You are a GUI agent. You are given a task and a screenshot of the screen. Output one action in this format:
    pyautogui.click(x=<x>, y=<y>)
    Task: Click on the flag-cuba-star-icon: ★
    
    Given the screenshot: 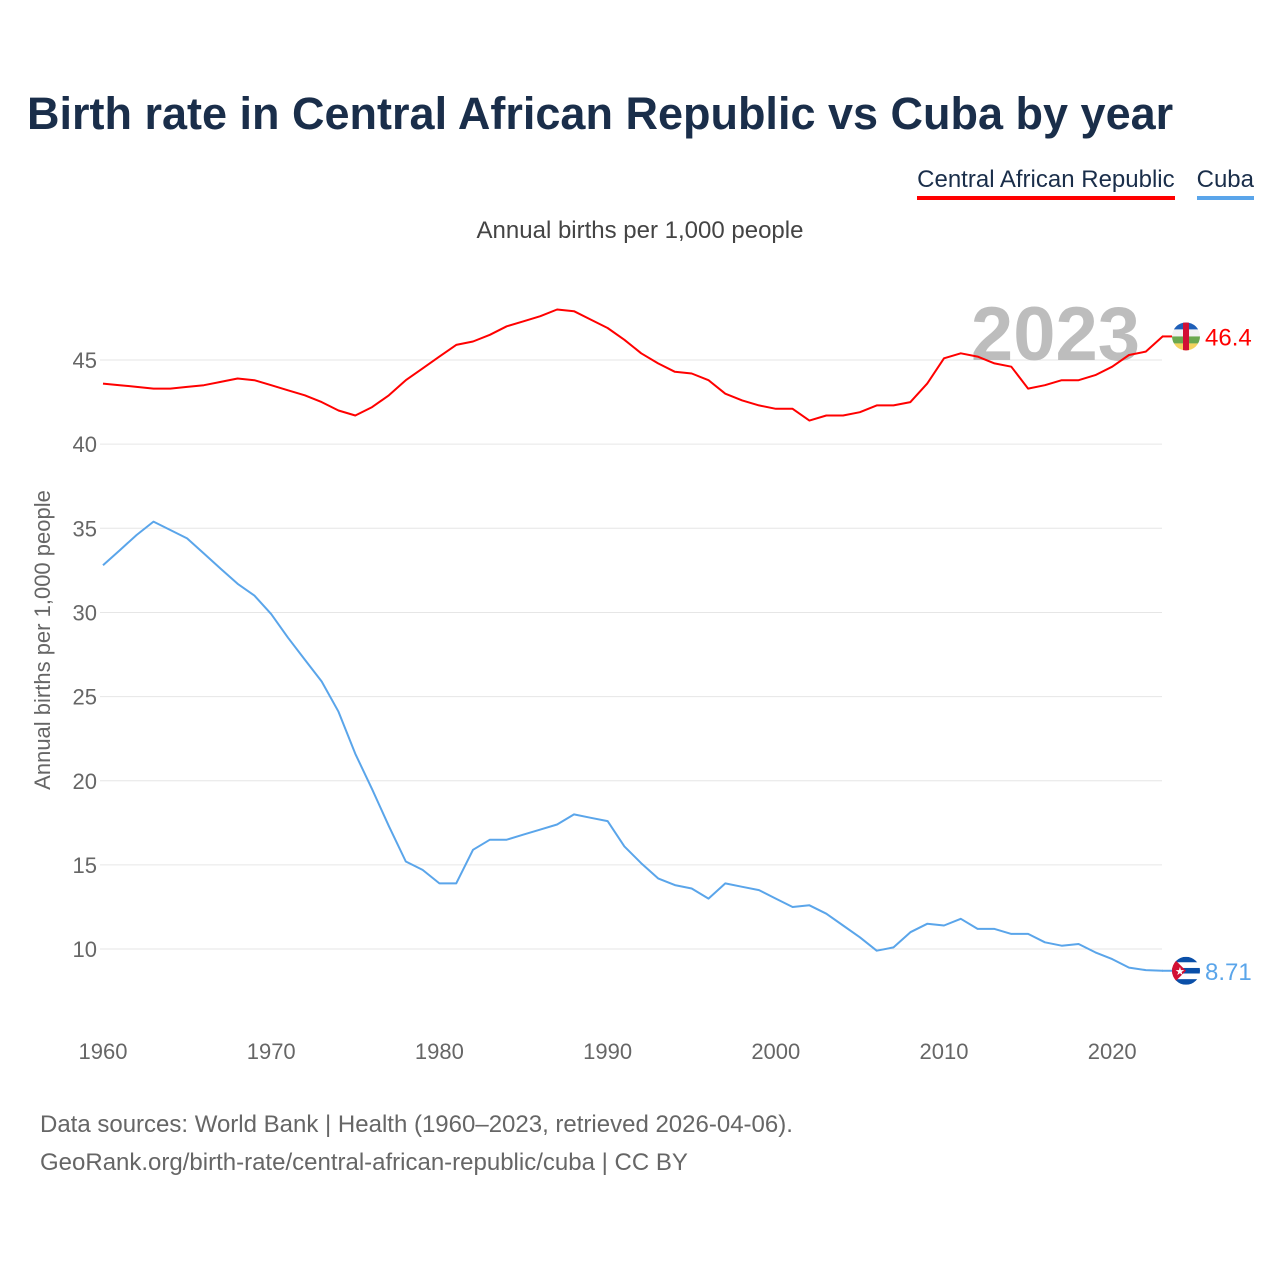 What is the action you would take?
    pyautogui.click(x=1180, y=972)
    